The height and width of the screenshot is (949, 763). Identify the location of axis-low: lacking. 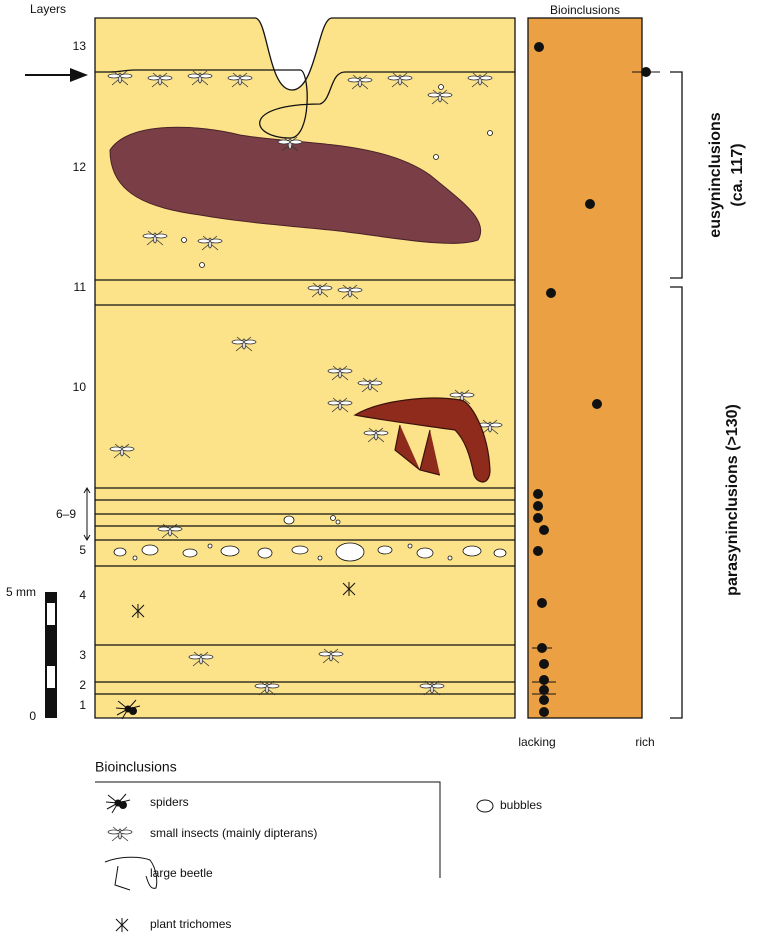
(536, 742).